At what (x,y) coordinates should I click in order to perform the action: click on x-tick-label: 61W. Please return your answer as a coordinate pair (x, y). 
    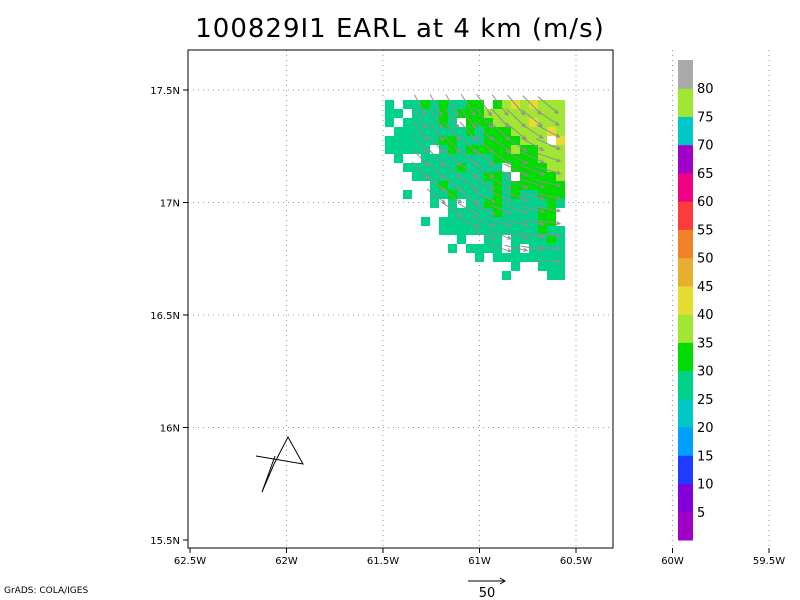
    Looking at the image, I should click on (479, 561).